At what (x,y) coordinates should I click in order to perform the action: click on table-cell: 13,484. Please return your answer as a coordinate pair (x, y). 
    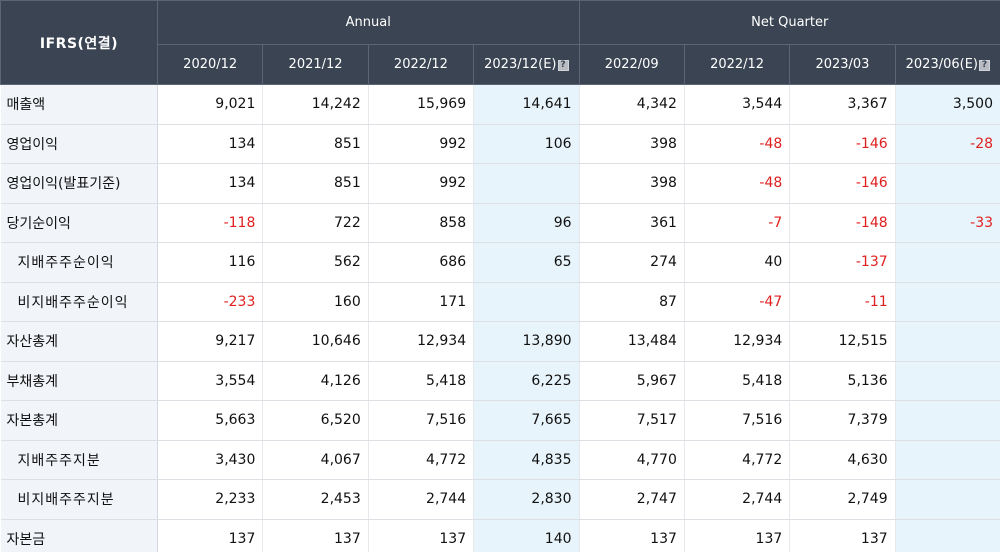
    Looking at the image, I should click on (632, 341).